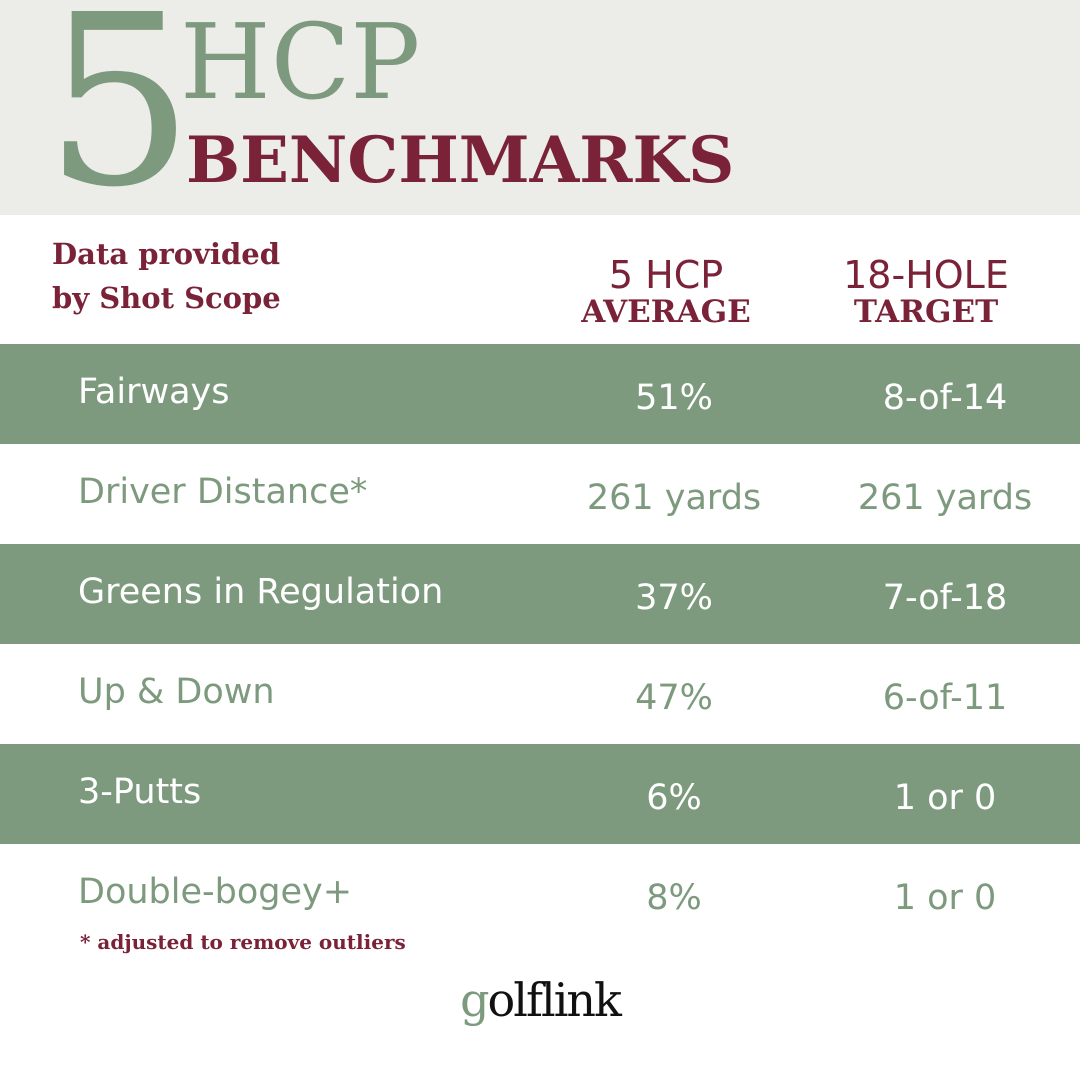 The image size is (1080, 1080). I want to click on row-label: Up & Down, so click(176, 692).